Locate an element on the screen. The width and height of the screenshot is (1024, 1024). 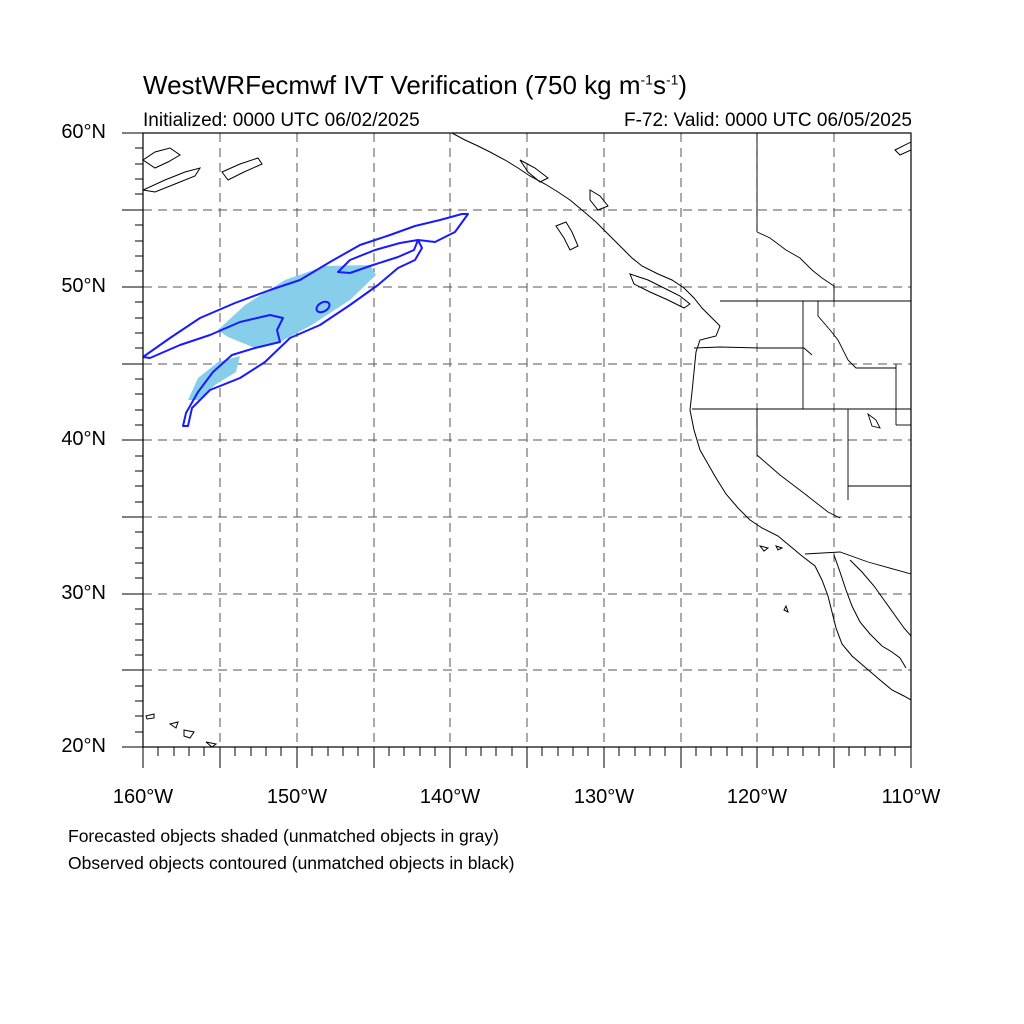
lon-label-110w: 110°W is located at coordinates (911, 797).